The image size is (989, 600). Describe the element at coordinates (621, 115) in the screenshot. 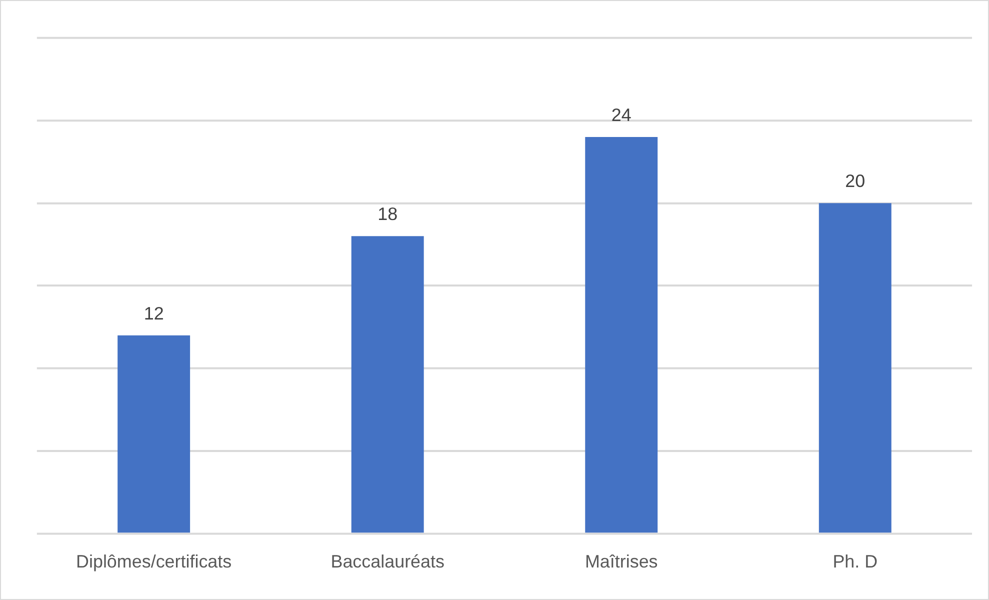

I see `data-label: 24` at that location.